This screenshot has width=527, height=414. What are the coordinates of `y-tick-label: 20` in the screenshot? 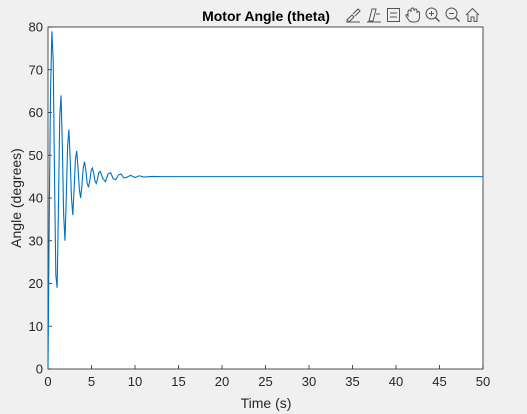 It's located at (36, 283).